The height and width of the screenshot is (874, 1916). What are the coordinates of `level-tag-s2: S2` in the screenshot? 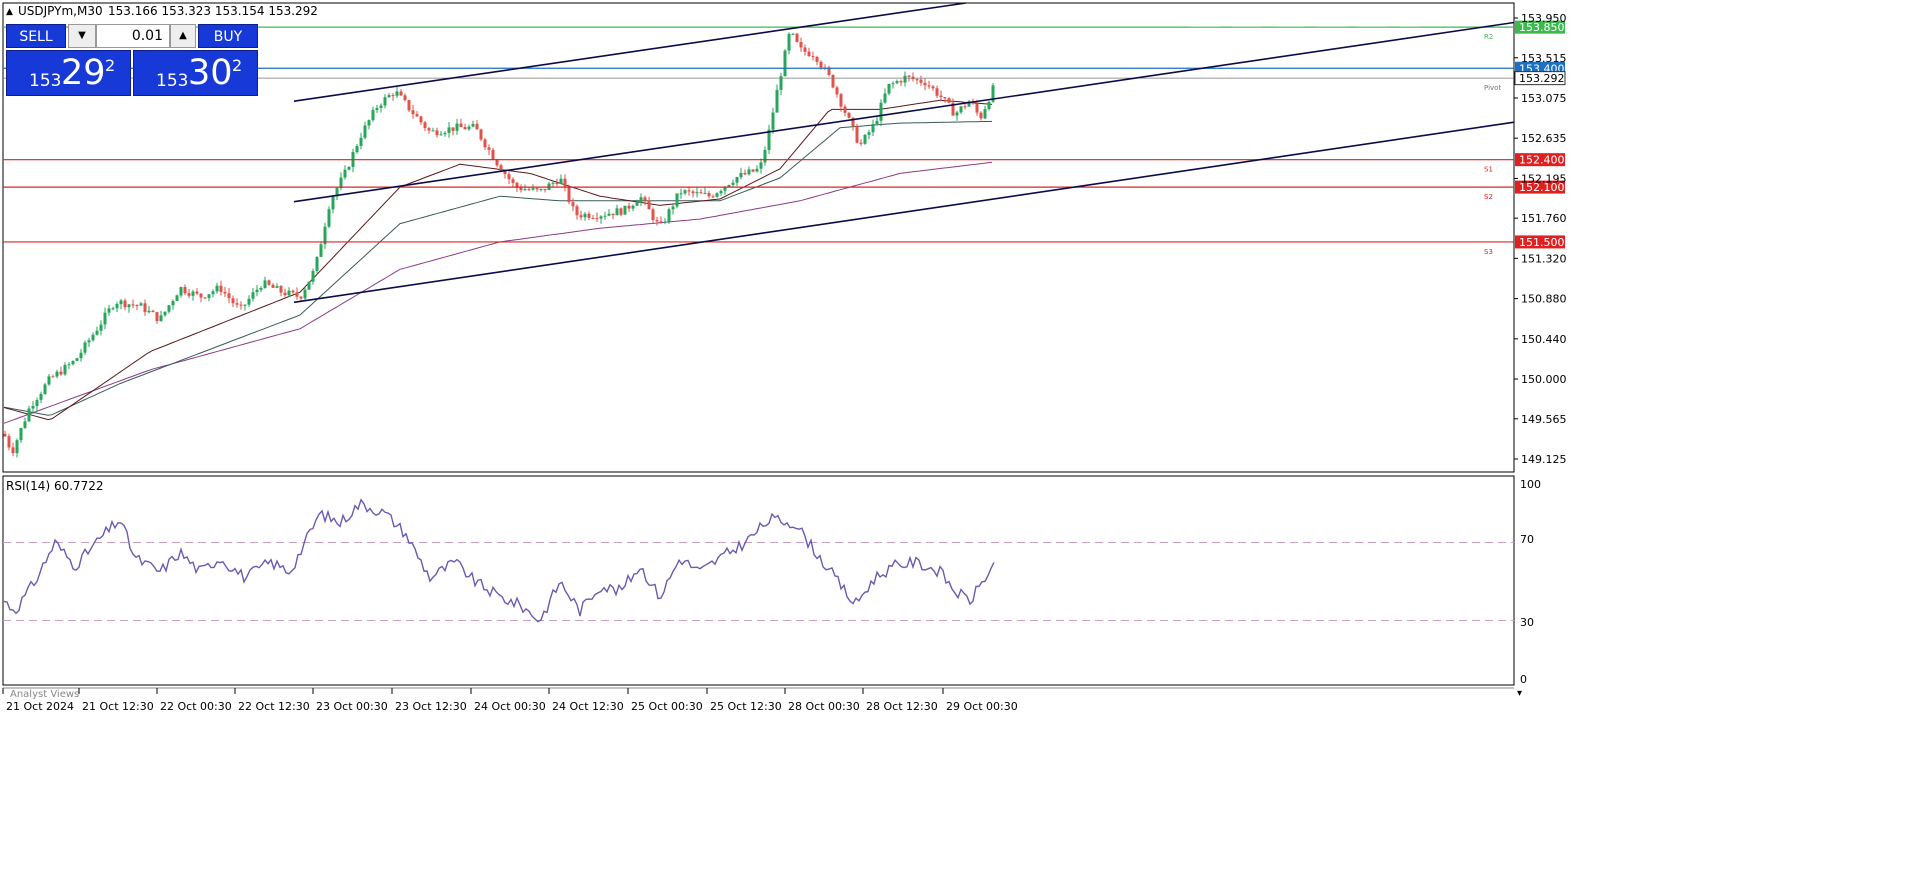 It's located at (1488, 197).